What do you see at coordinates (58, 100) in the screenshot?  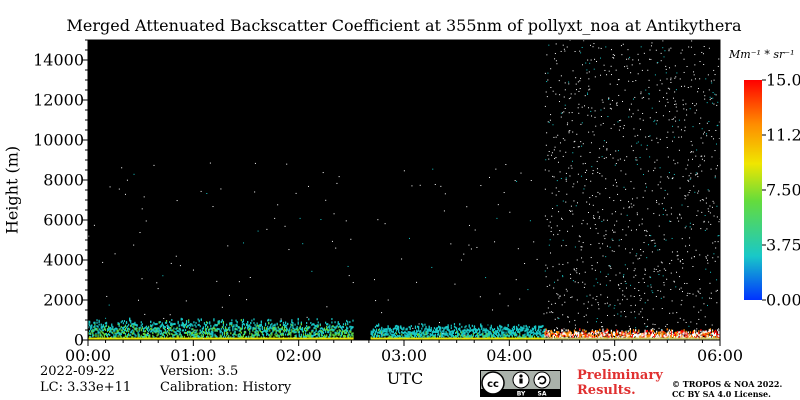 I see `y-tick-label: 12000` at bounding box center [58, 100].